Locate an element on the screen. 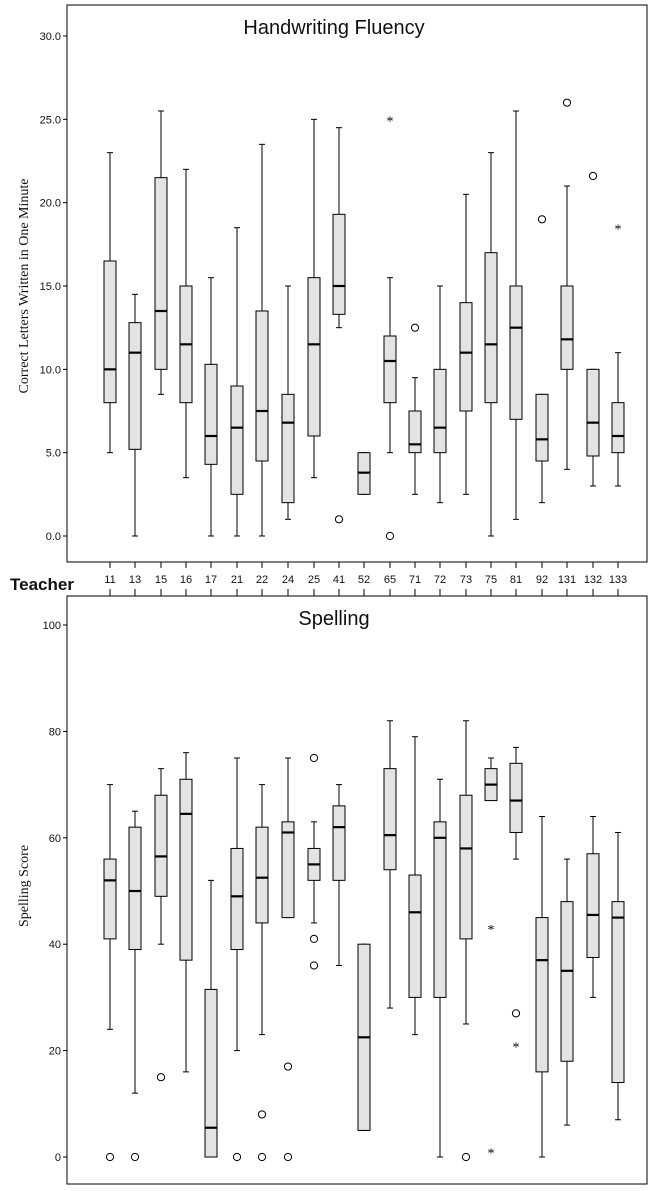 The width and height of the screenshot is (650, 1191). hf-box-20: * is located at coordinates (618, 355).